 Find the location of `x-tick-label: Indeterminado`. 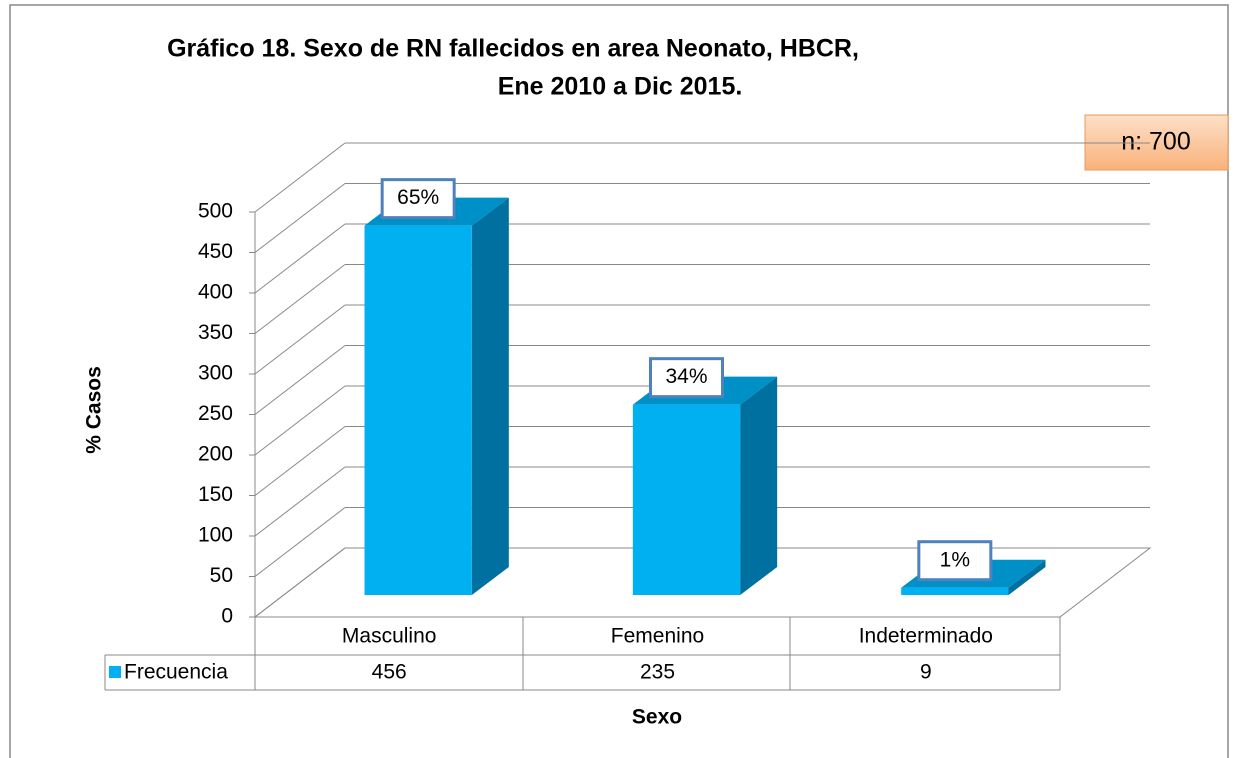

x-tick-label: Indeterminado is located at coordinates (926, 636).